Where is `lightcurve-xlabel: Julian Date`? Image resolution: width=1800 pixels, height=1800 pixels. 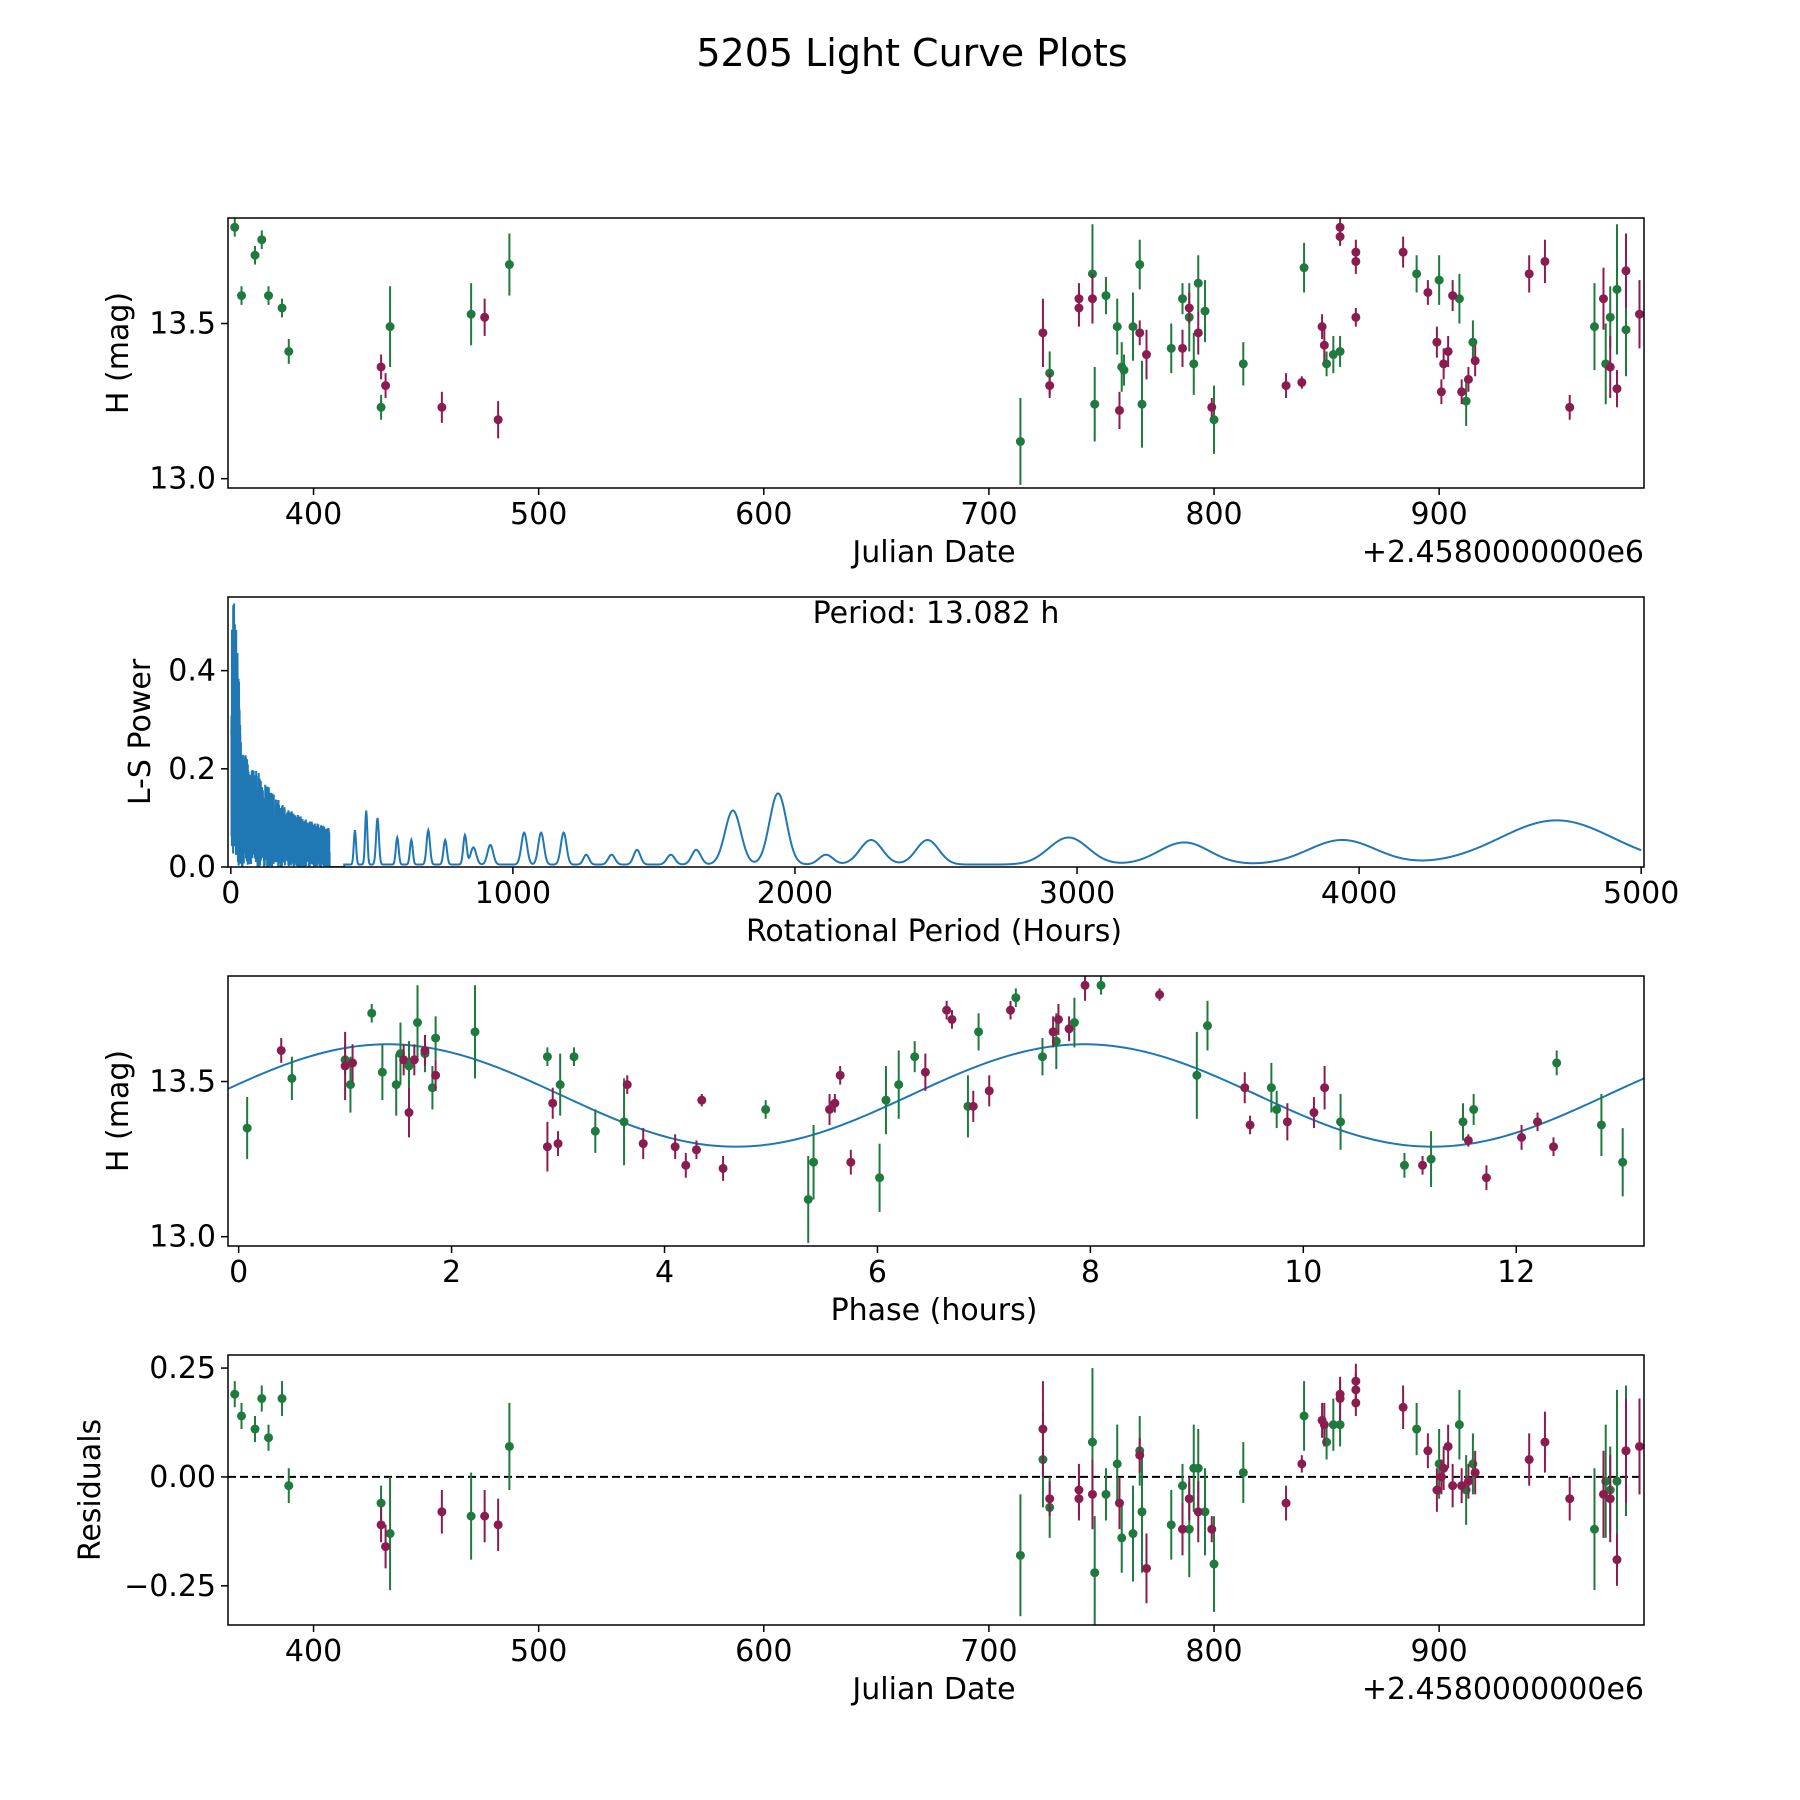 lightcurve-xlabel: Julian Date is located at coordinates (932, 552).